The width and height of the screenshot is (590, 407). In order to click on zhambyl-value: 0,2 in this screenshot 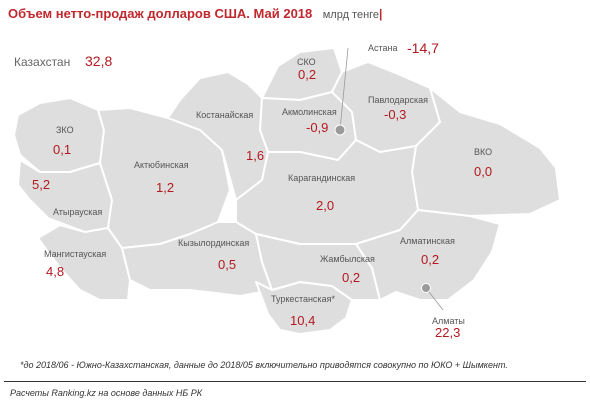, I will do `click(351, 277)`.